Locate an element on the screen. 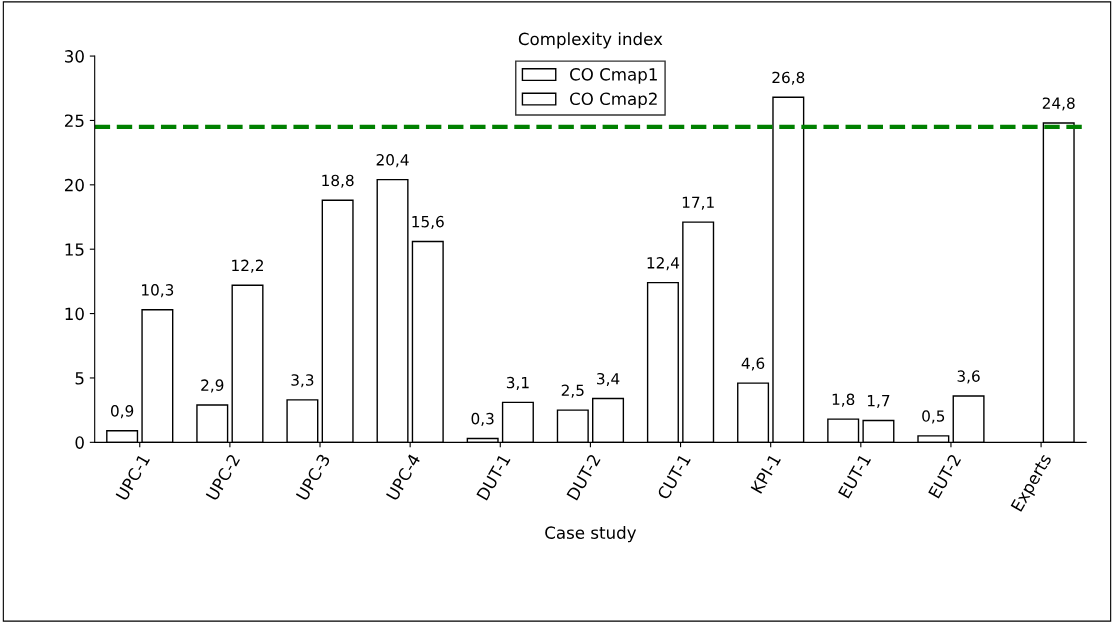 This screenshot has height=623, width=1114. legend-label: CO Cmap1 is located at coordinates (613, 76).